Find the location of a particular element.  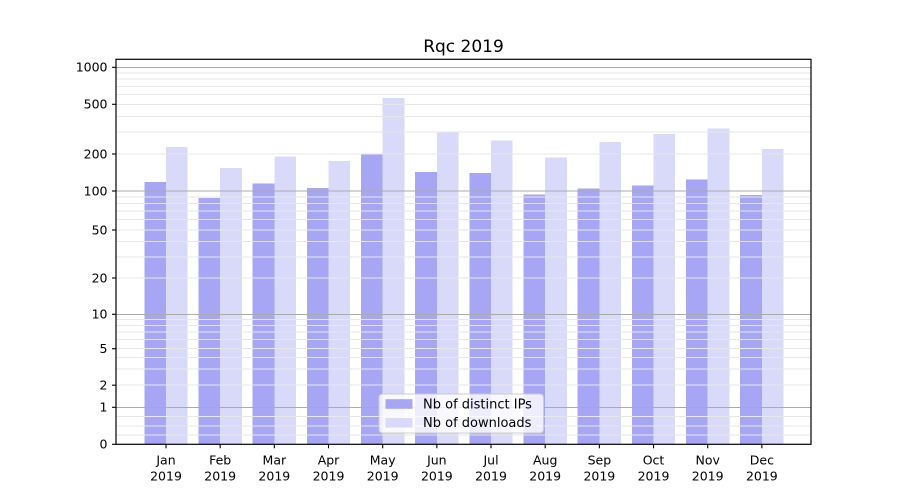

bar-downloads-dec is located at coordinates (772, 296).